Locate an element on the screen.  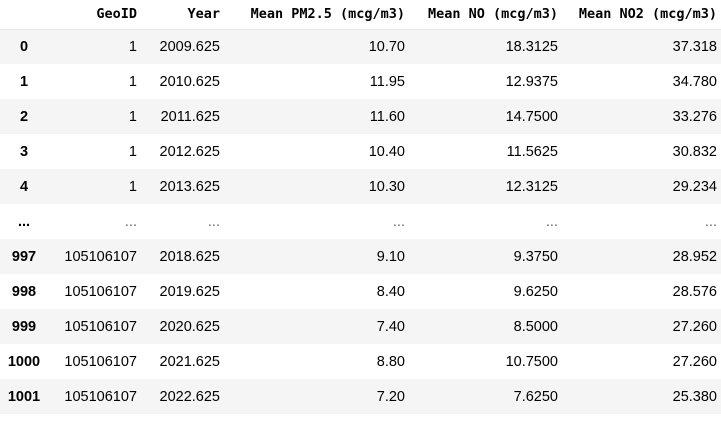
row-index: 999 is located at coordinates (24, 326).